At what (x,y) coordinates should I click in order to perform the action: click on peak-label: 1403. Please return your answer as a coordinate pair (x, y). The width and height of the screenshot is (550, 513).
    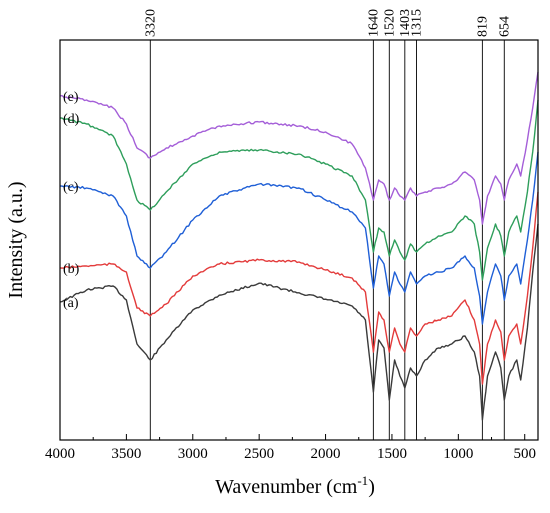
    Looking at the image, I should click on (405, 23).